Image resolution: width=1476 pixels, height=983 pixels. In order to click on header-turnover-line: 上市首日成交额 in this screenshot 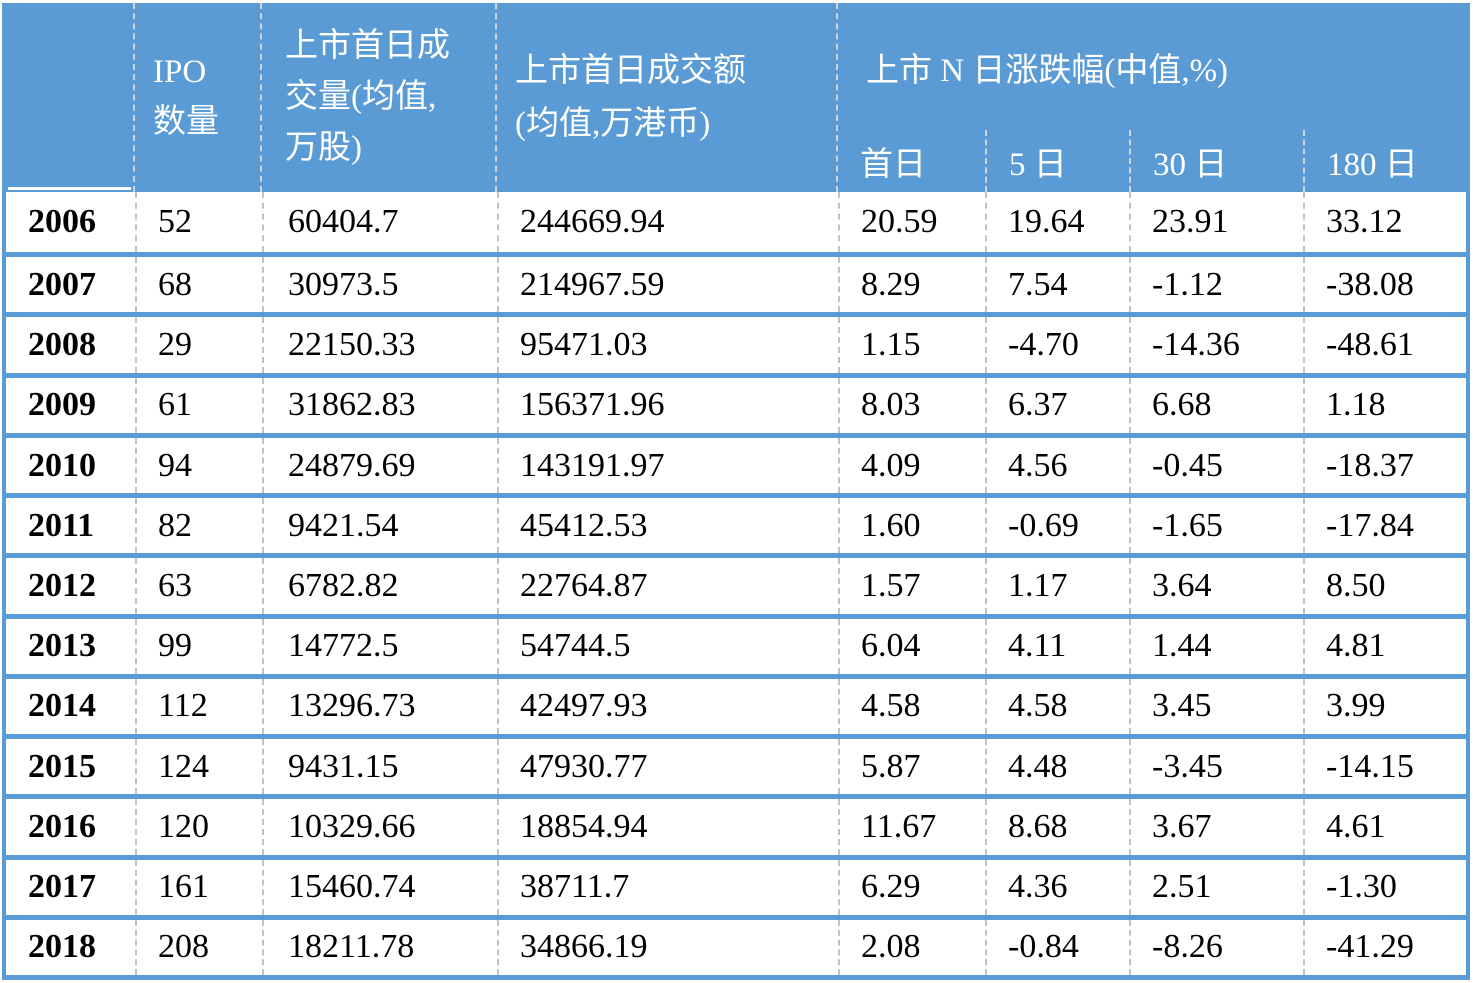, I will do `click(630, 70)`.